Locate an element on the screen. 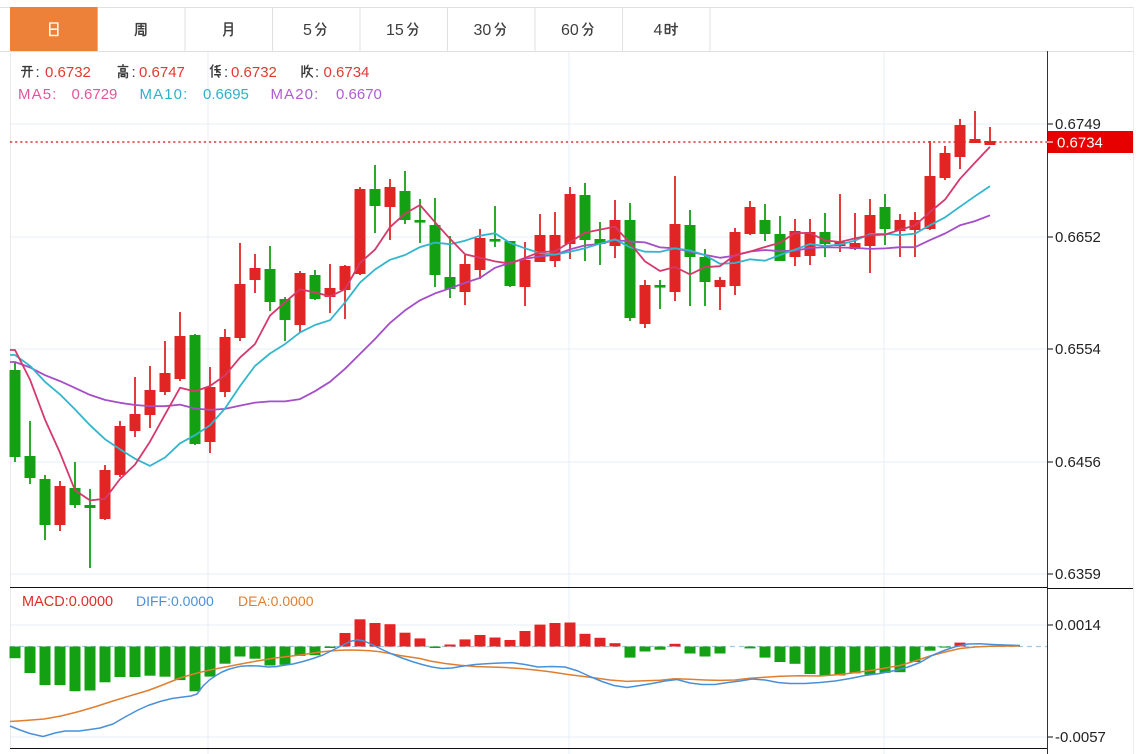 Image resolution: width=1145 pixels, height=754 pixels. svg-text: 30 is located at coordinates (483, 30).